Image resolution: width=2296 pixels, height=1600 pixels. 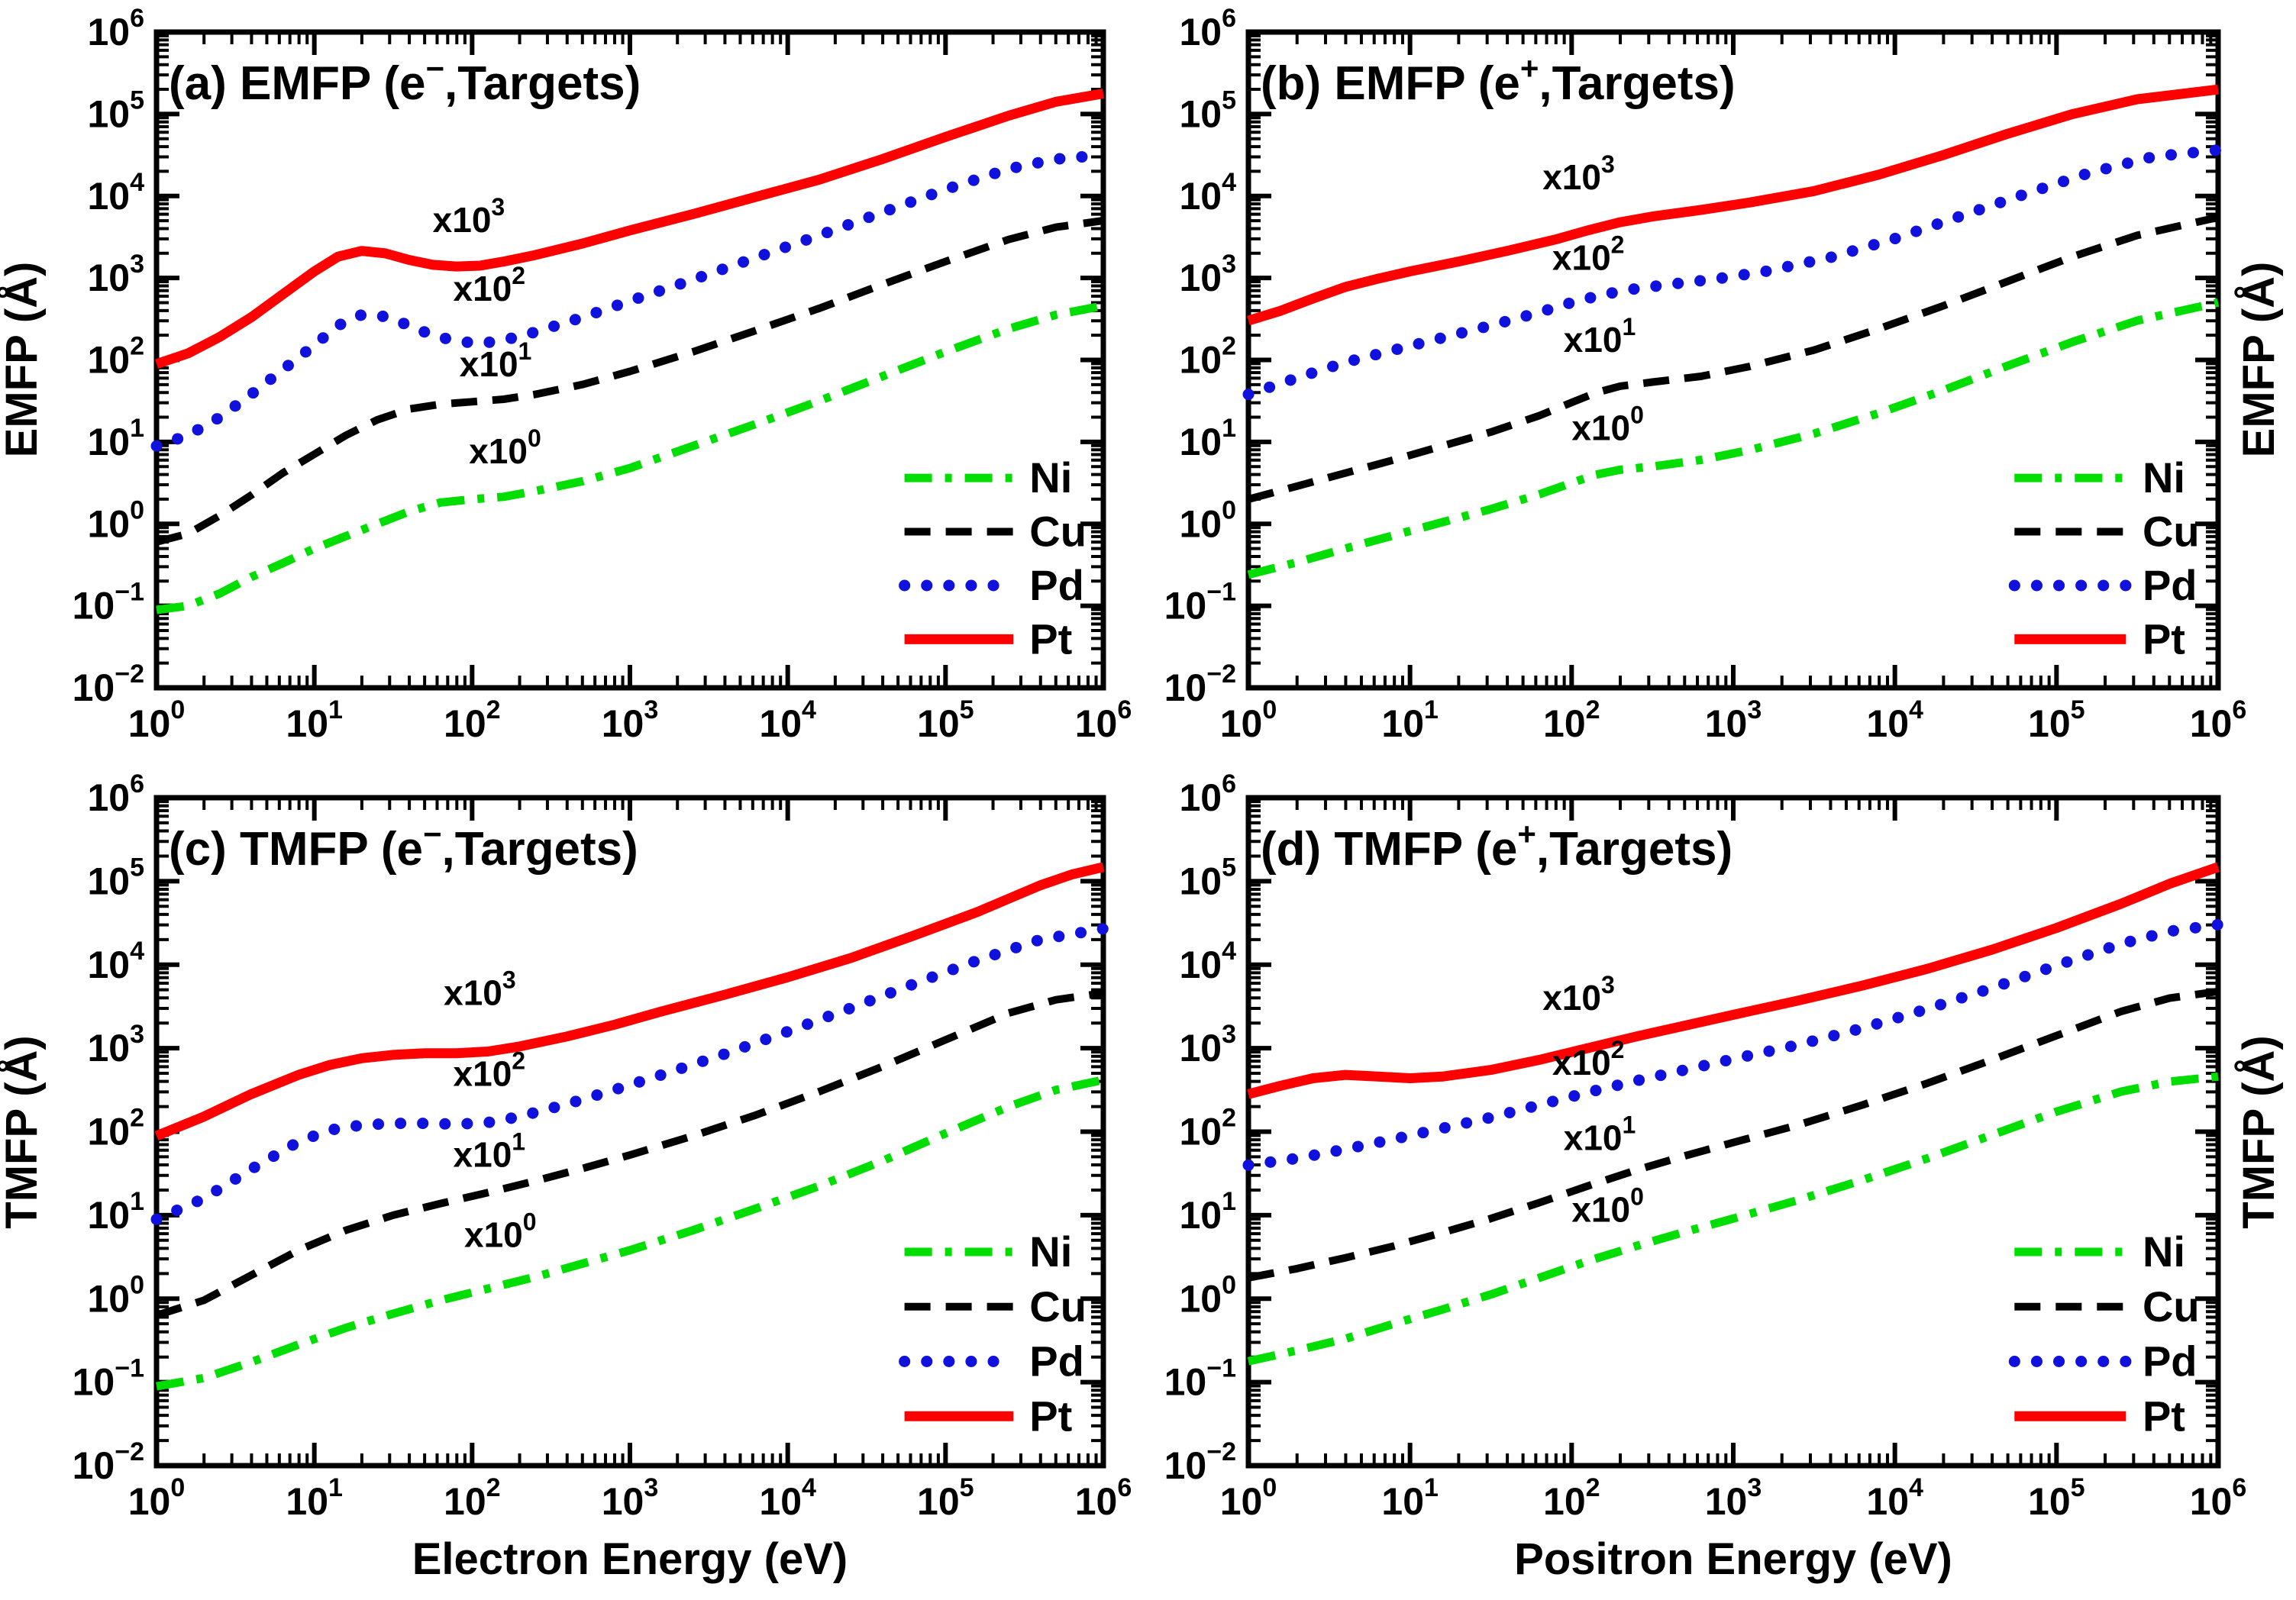 I want to click on legend-item-a-Ni: Ni, so click(x=988, y=477).